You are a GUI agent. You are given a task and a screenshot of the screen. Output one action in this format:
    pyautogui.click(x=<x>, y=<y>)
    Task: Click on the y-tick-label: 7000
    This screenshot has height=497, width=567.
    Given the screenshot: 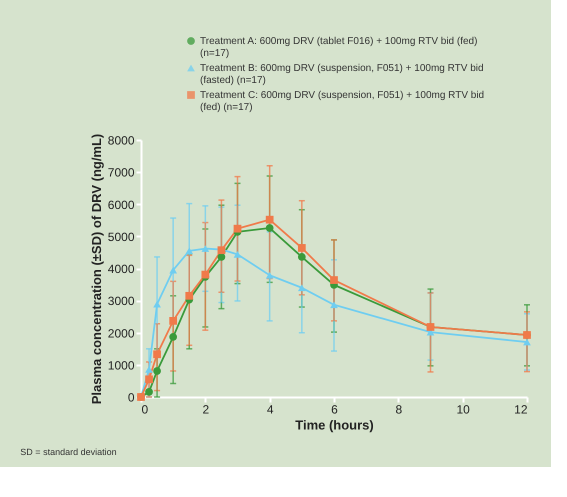 What is the action you would take?
    pyautogui.click(x=121, y=173)
    